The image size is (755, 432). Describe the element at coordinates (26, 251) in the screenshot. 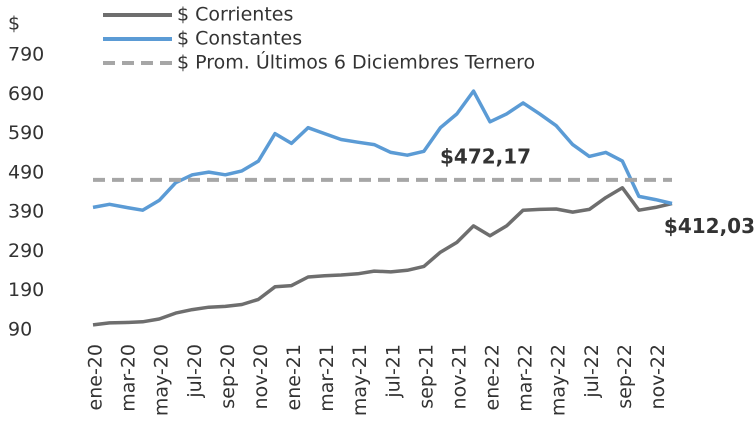

I see `y-tick-label: 290` at that location.